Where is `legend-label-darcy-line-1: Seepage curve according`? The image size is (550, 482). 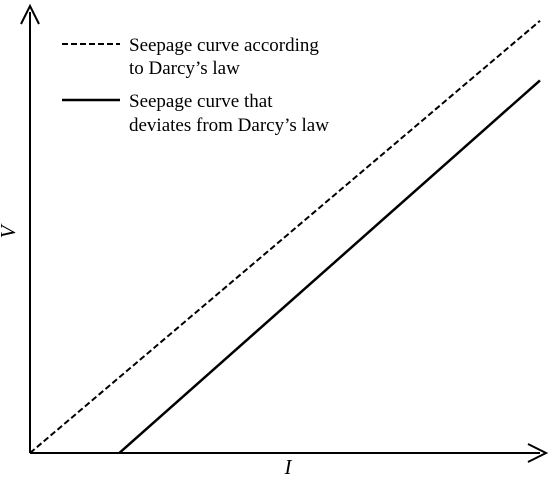
legend-label-darcy-line-1: Seepage curve according is located at coordinates (224, 45).